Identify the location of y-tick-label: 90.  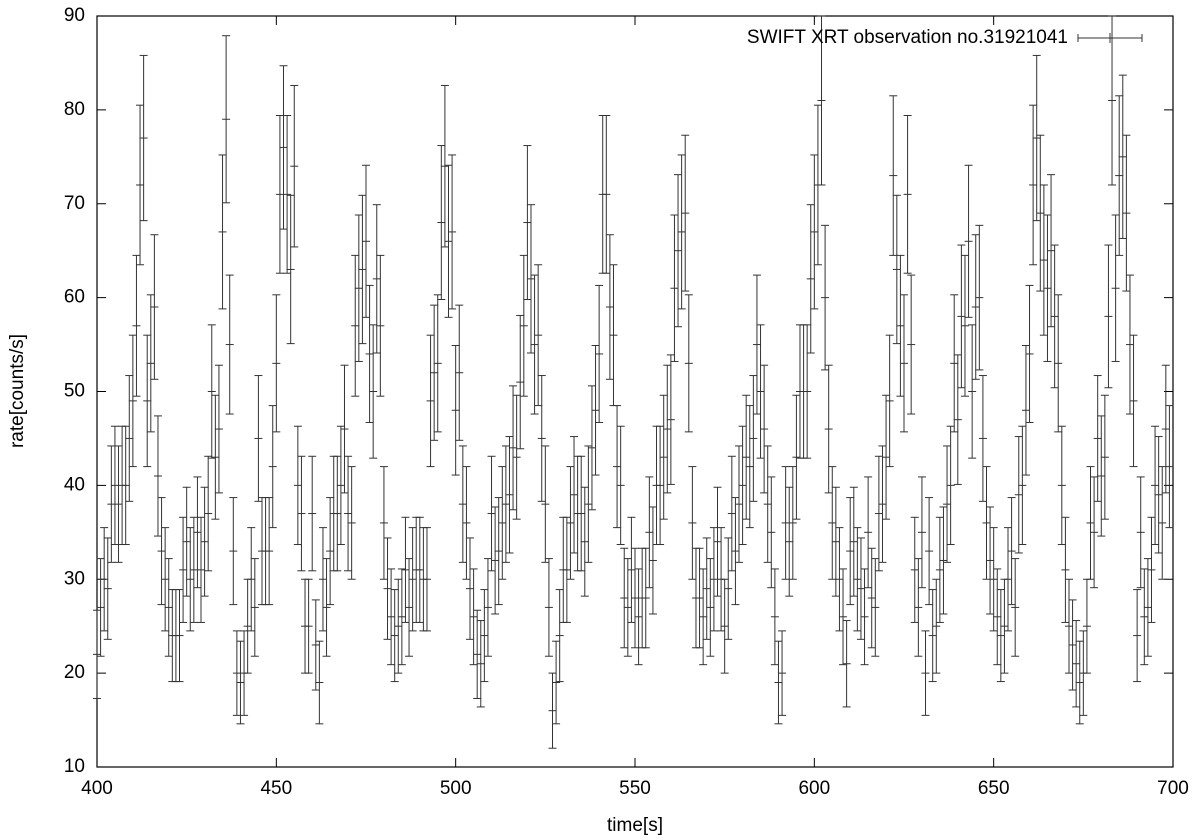
(74, 15).